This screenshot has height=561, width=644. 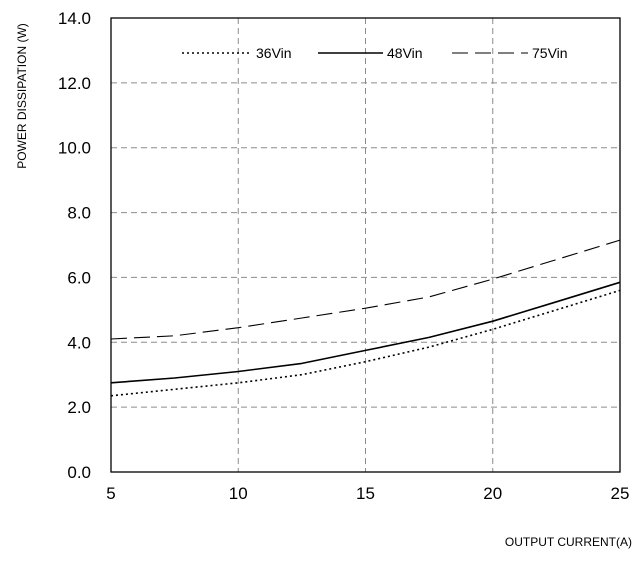 What do you see at coordinates (620, 493) in the screenshot?
I see `x-tick-label: 25` at bounding box center [620, 493].